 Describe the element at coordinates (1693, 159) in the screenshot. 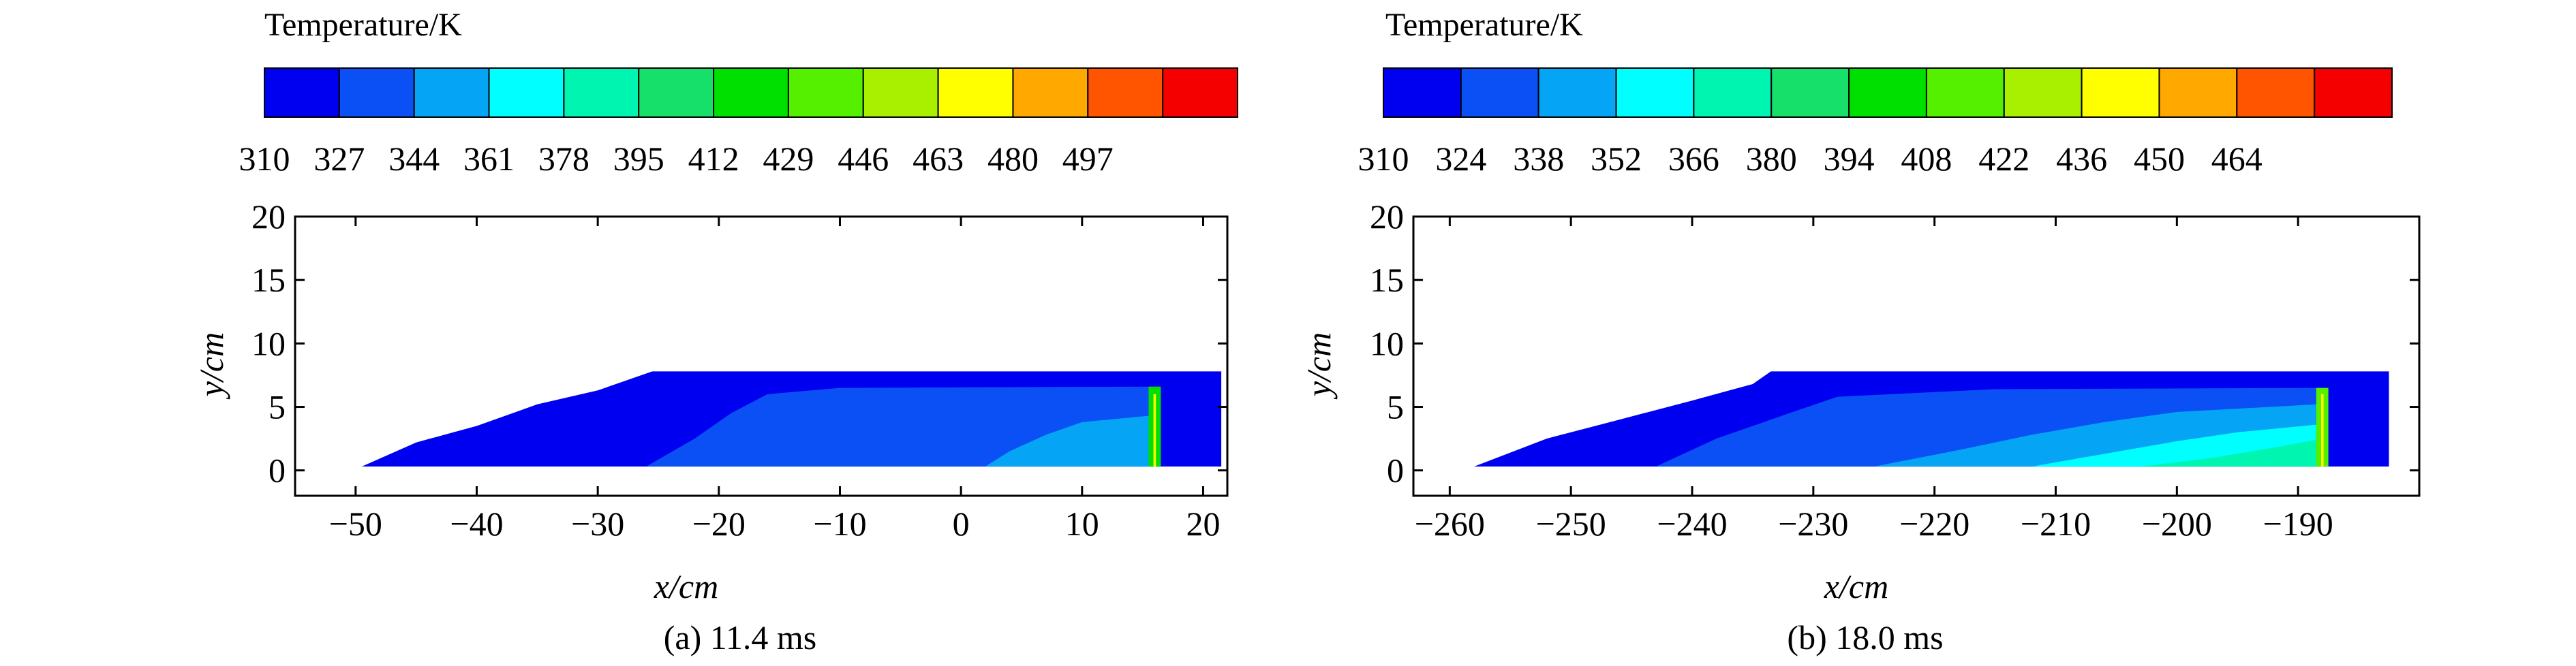

I see `colorbar-tick-label: 366` at that location.